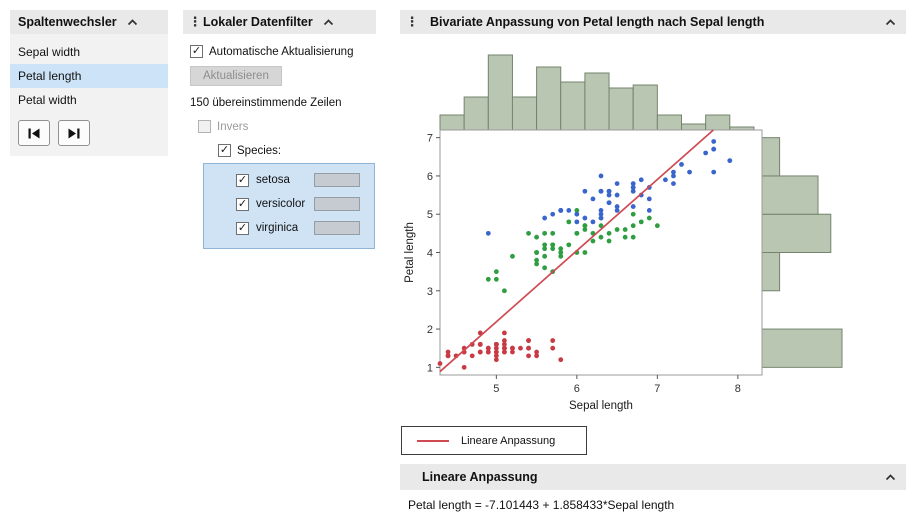  Describe the element at coordinates (653, 477) in the screenshot. I see `linear-fit-header: Lineare Anpassung` at that location.